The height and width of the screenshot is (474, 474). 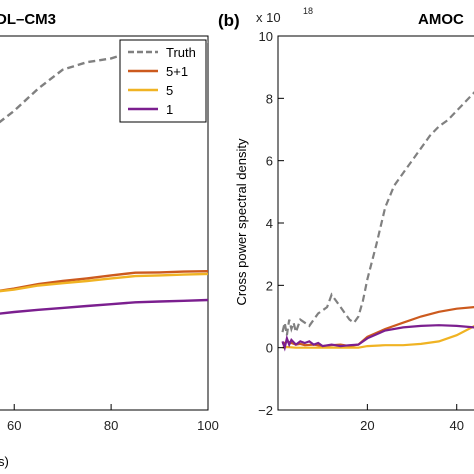 What do you see at coordinates (269, 285) in the screenshot?
I see `panel-b-ytick-label: 2` at bounding box center [269, 285].